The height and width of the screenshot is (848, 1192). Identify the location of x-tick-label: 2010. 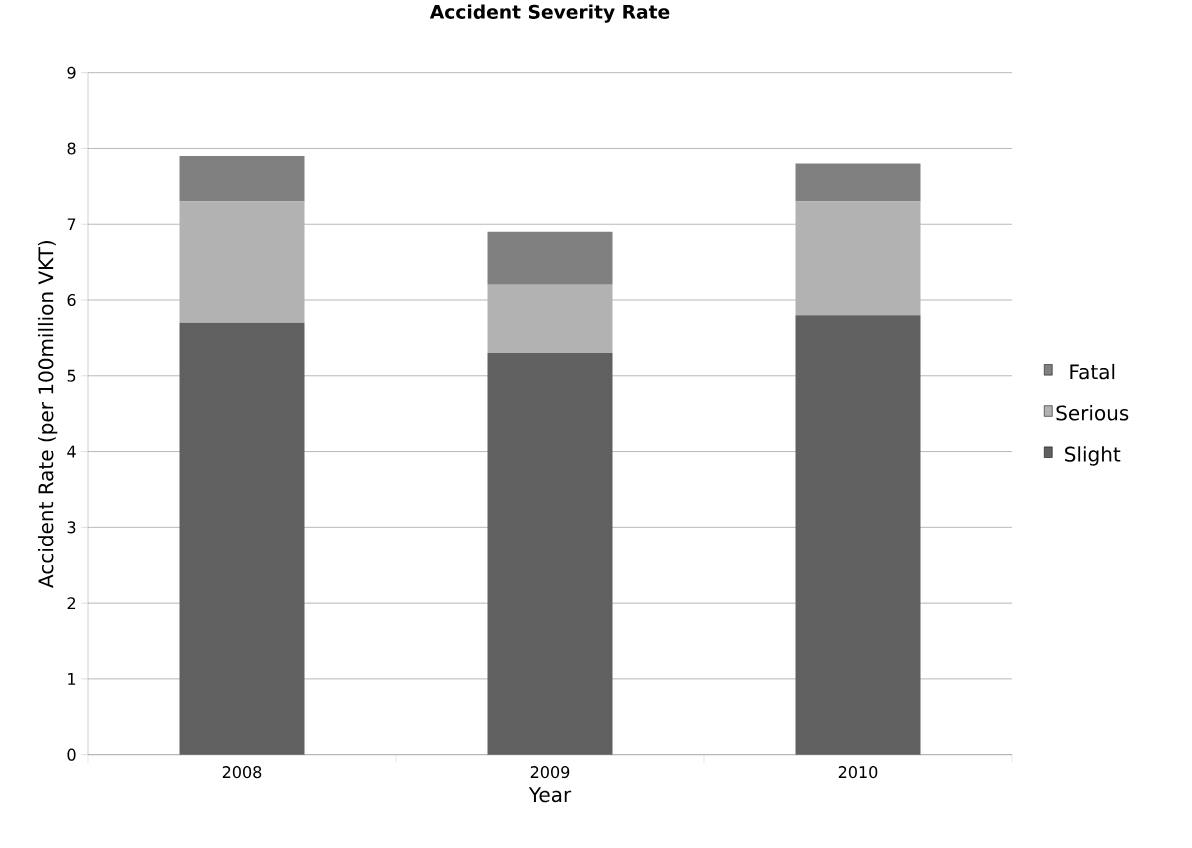
(858, 772).